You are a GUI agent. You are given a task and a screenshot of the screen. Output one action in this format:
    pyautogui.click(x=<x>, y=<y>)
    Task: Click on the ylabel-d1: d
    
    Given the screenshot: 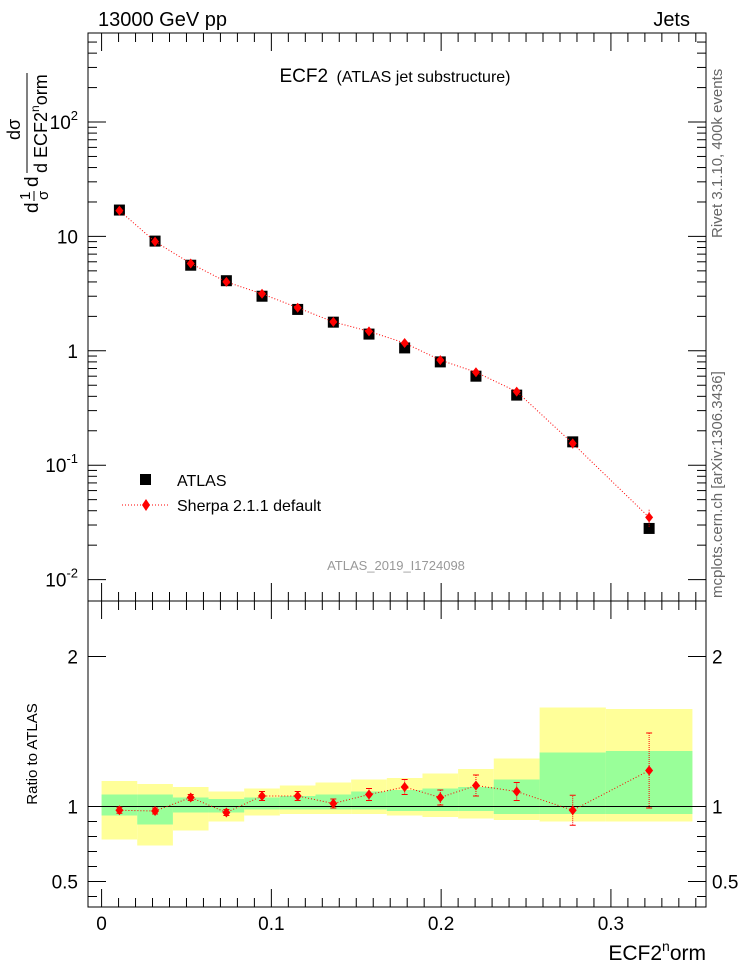 What is the action you would take?
    pyautogui.click(x=32, y=207)
    